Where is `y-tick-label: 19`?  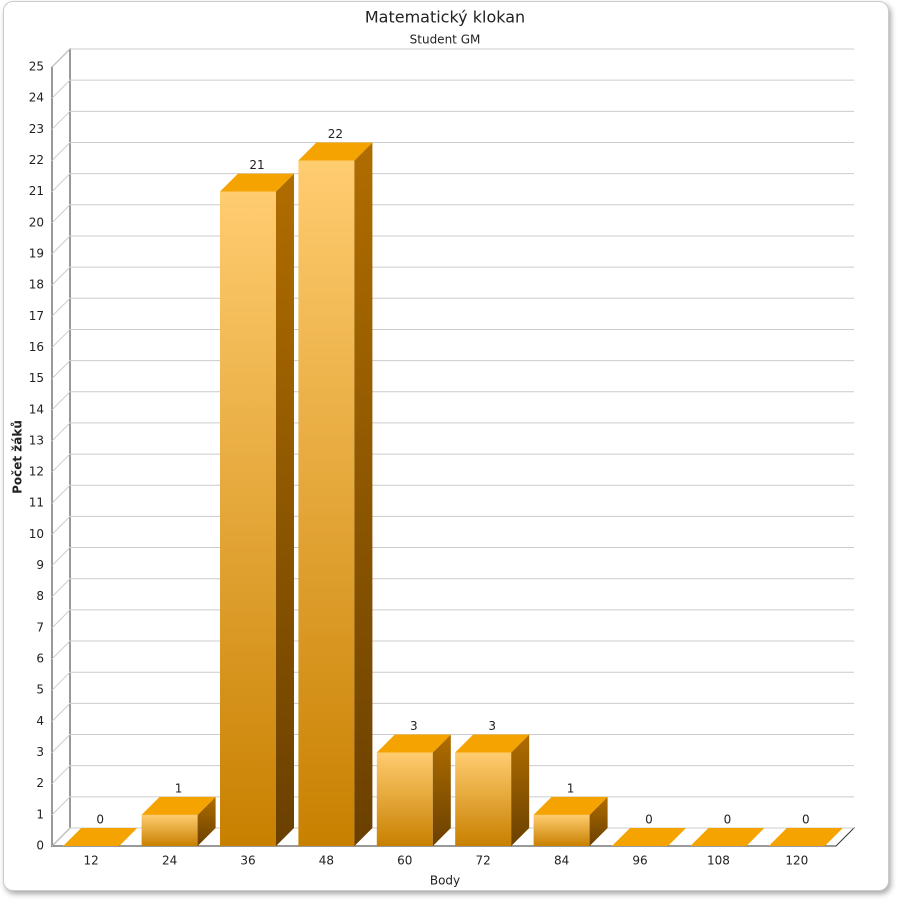 y-tick-label: 19 is located at coordinates (36, 253).